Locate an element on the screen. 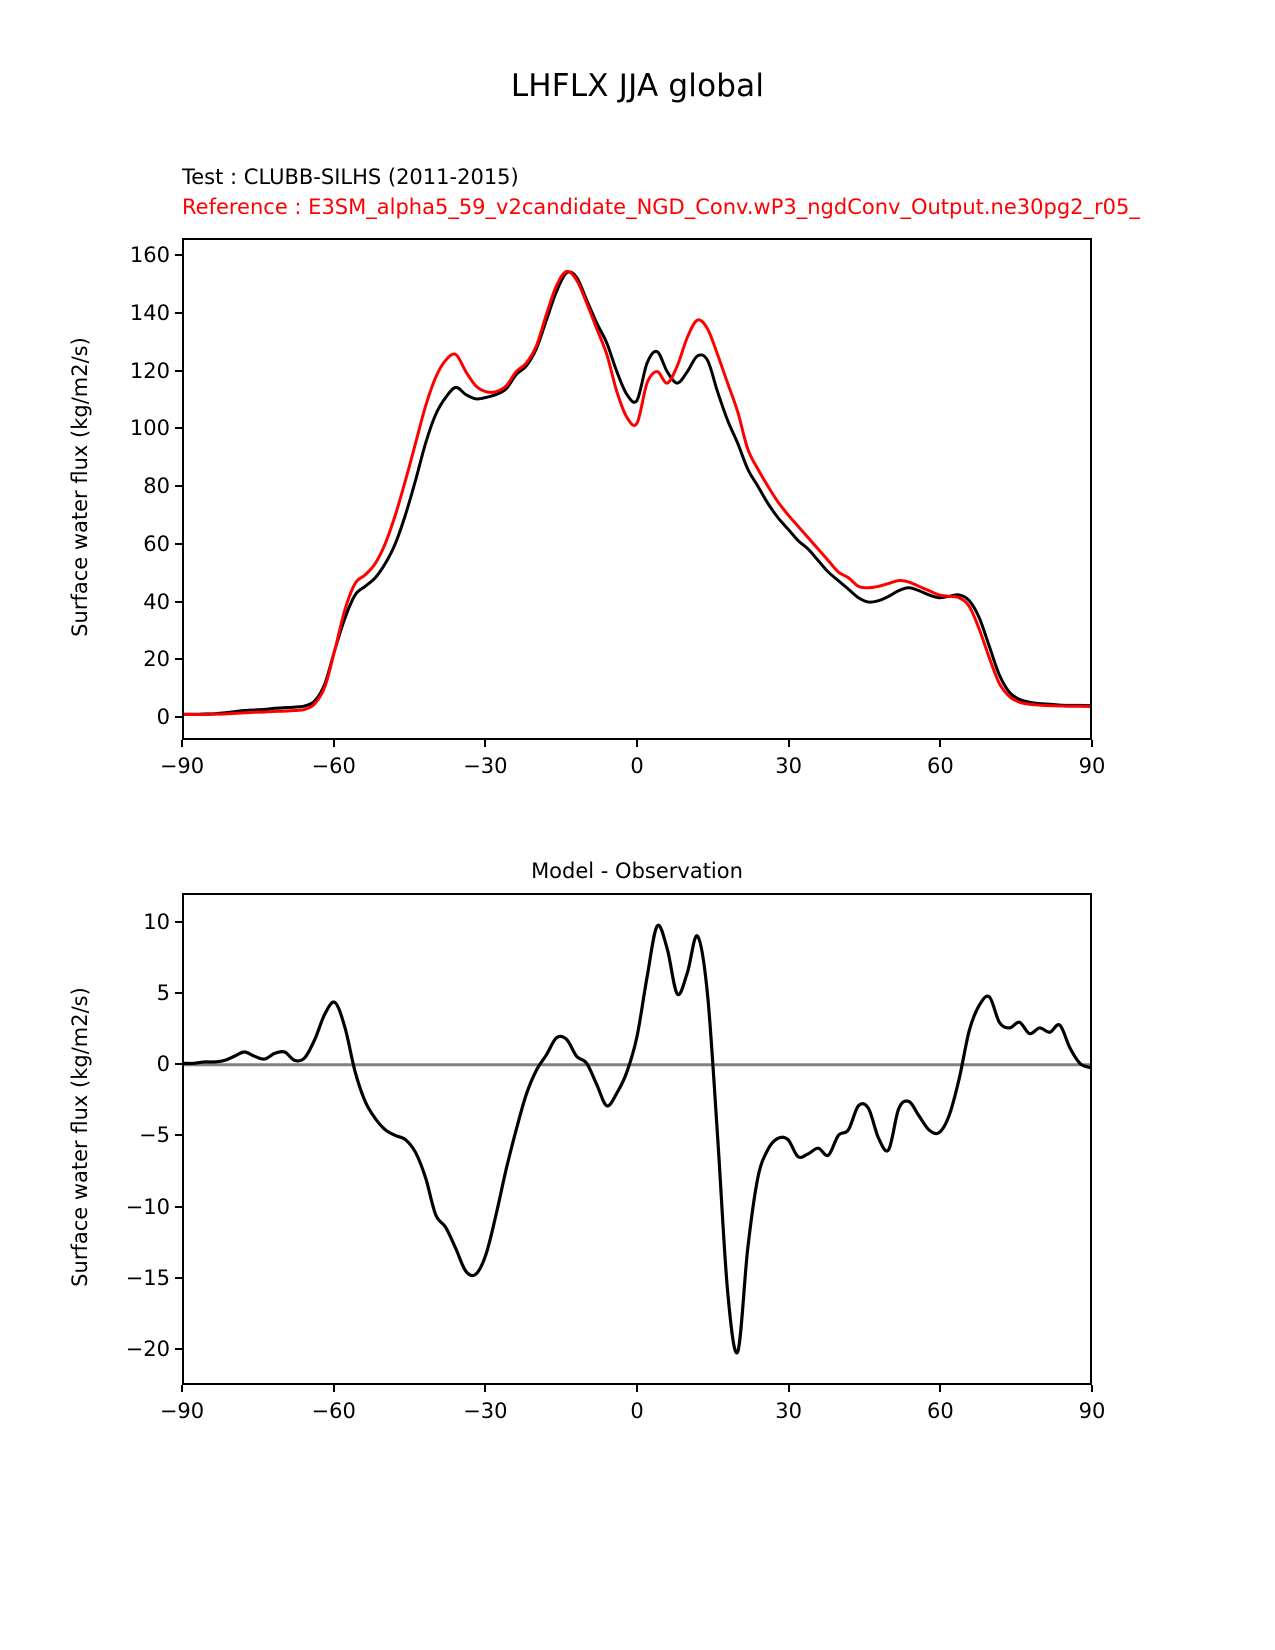 The height and width of the screenshot is (1650, 1275). y-tick-label: −10 is located at coordinates (147, 1206).